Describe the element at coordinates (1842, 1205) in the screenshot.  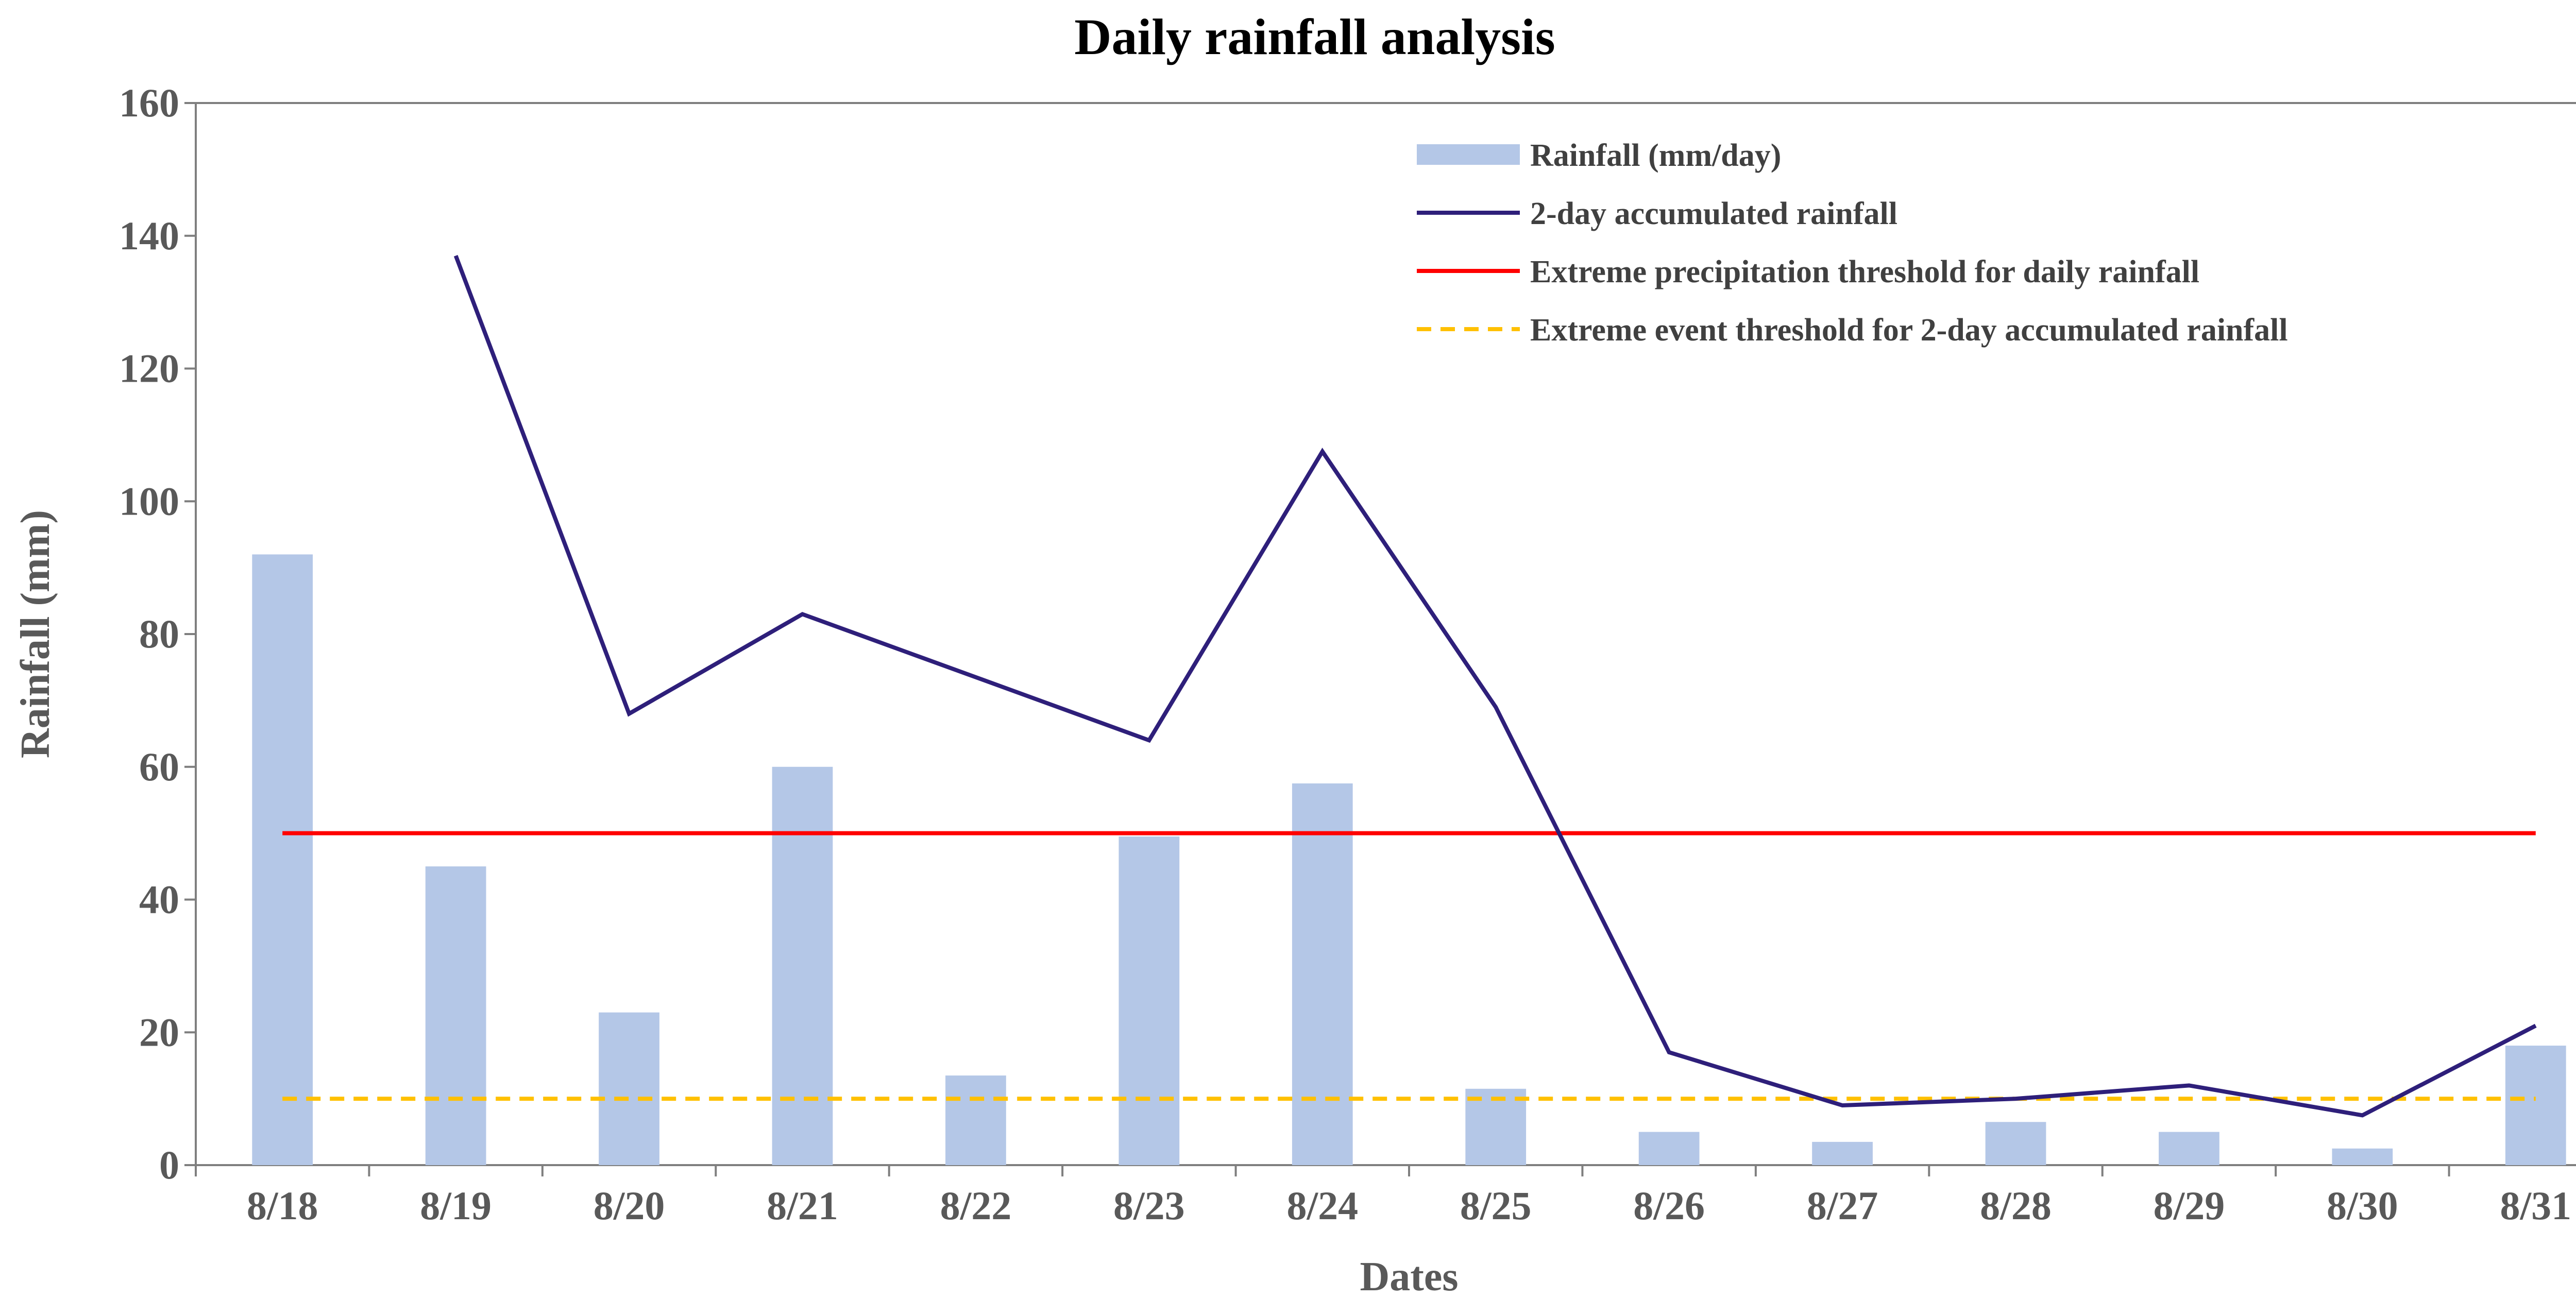
I see `x-tick-label: 8/27` at that location.